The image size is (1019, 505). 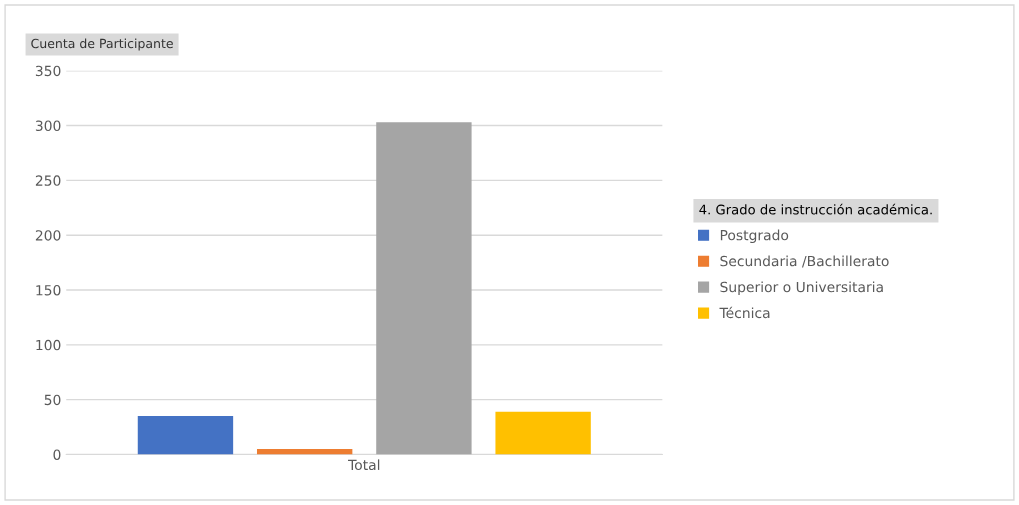 What do you see at coordinates (52, 400) in the screenshot?
I see `y-tick-label: 50` at bounding box center [52, 400].